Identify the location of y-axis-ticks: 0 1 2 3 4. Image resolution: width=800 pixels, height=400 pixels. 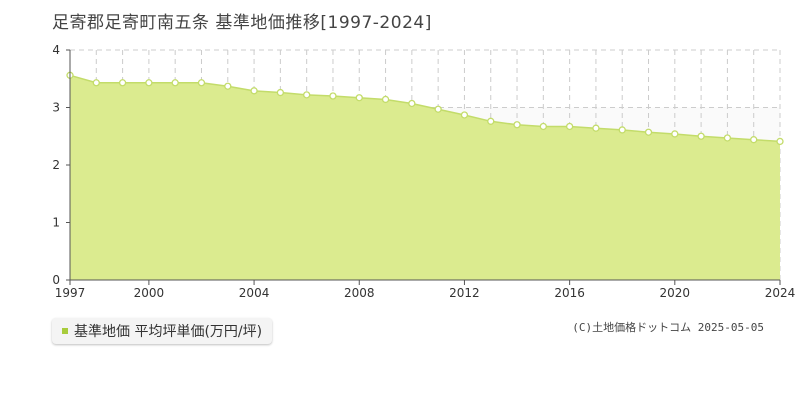
(61, 165).